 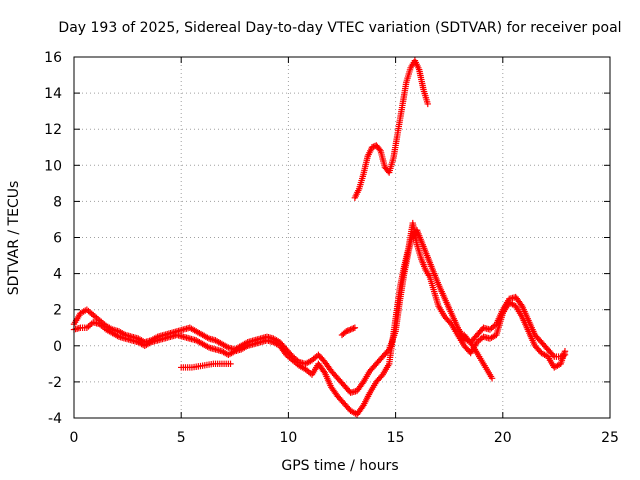 What do you see at coordinates (396, 438) in the screenshot?
I see `x-tick-label: 15` at bounding box center [396, 438].